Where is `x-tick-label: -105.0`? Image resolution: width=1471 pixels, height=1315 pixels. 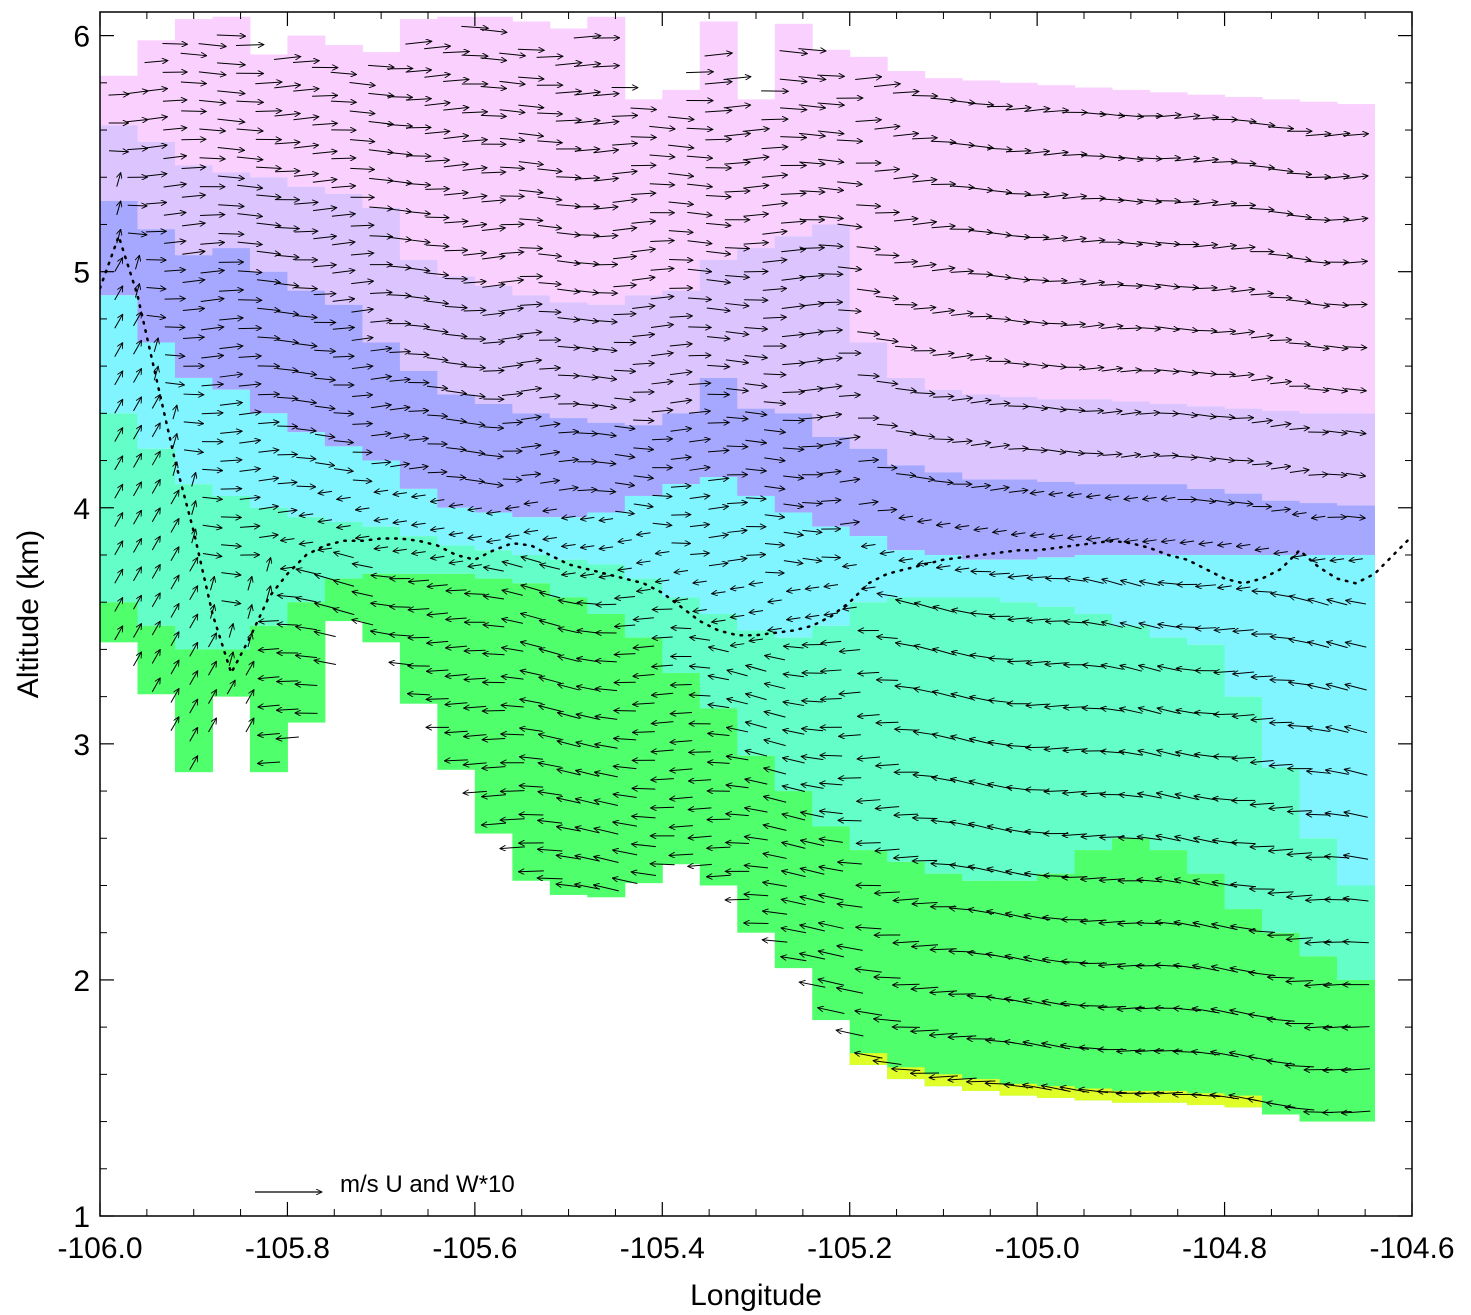 x-tick-label: -105.0 is located at coordinates (1037, 1248).